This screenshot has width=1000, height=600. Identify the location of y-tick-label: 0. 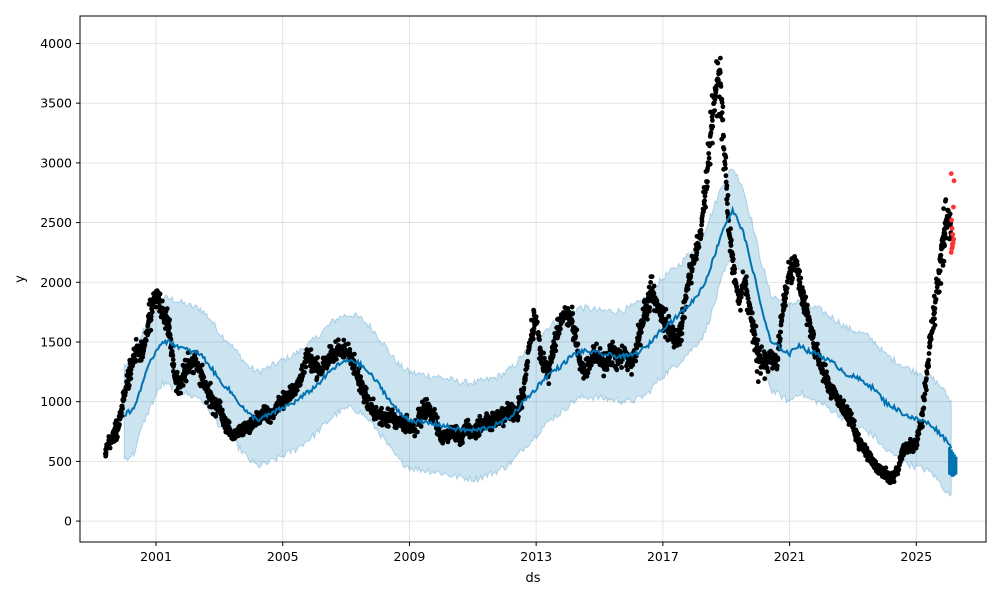
(68, 521).